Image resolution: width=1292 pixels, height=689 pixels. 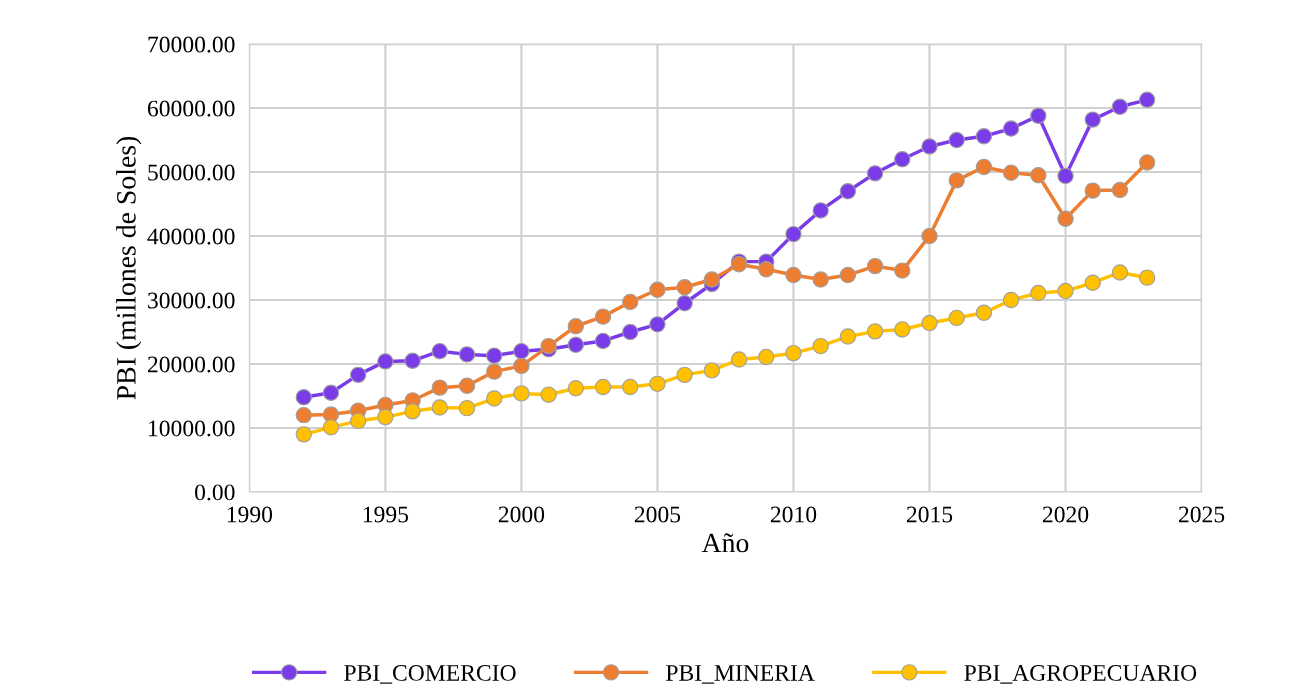 What do you see at coordinates (1080, 674) in the screenshot?
I see `legend-label: PBI_AGROPECUARIO` at bounding box center [1080, 674].